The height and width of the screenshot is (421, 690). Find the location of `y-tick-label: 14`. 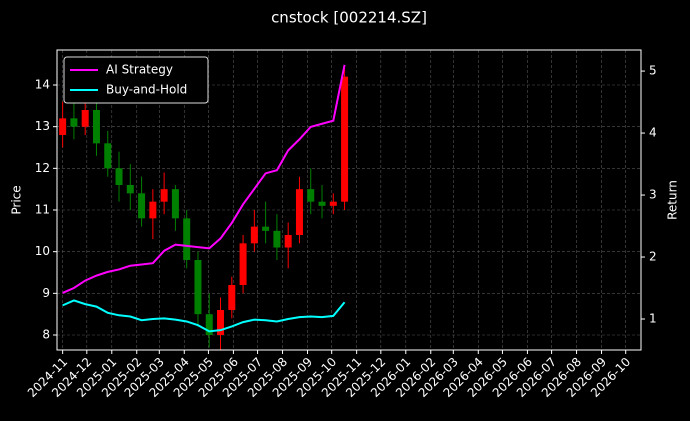

y-tick-label: 14 is located at coordinates (42, 85).